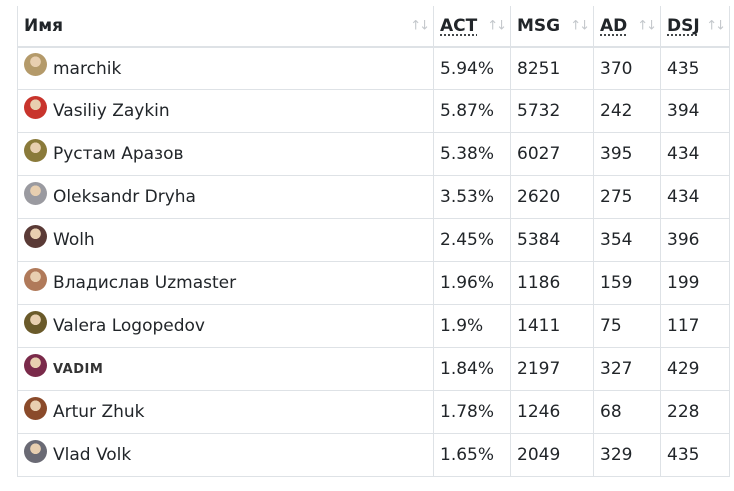 The image size is (734, 491). What do you see at coordinates (225, 197) in the screenshot?
I see `name-cell: Oleksandr Dryha` at bounding box center [225, 197].